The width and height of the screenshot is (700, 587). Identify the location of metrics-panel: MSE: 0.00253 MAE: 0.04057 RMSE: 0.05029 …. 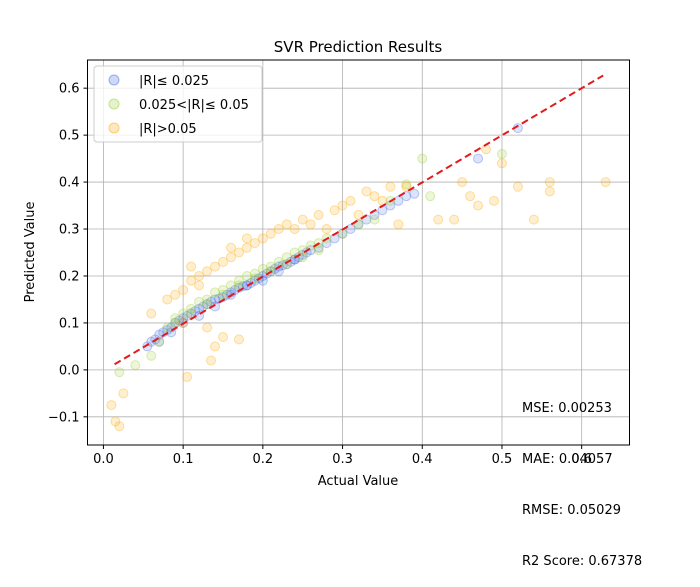
(582, 476).